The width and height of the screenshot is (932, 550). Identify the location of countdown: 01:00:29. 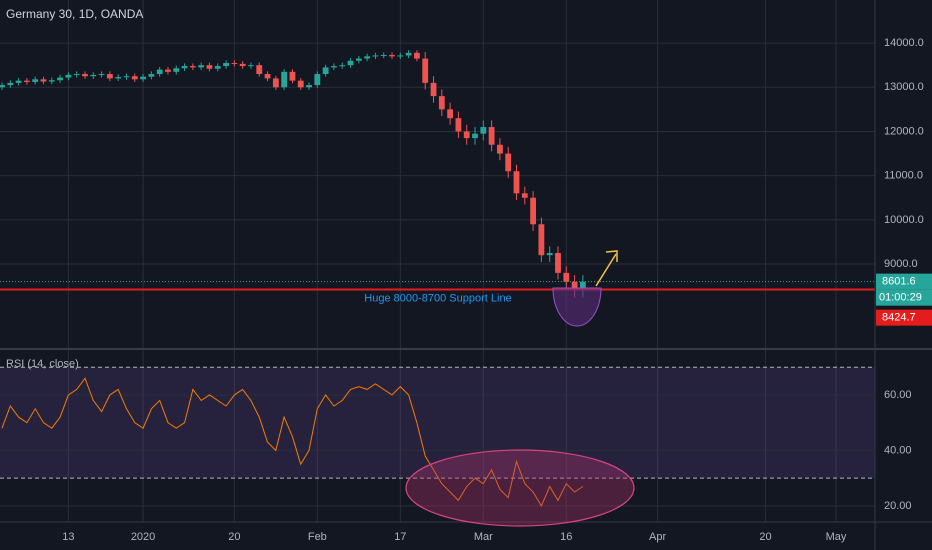
(900, 298).